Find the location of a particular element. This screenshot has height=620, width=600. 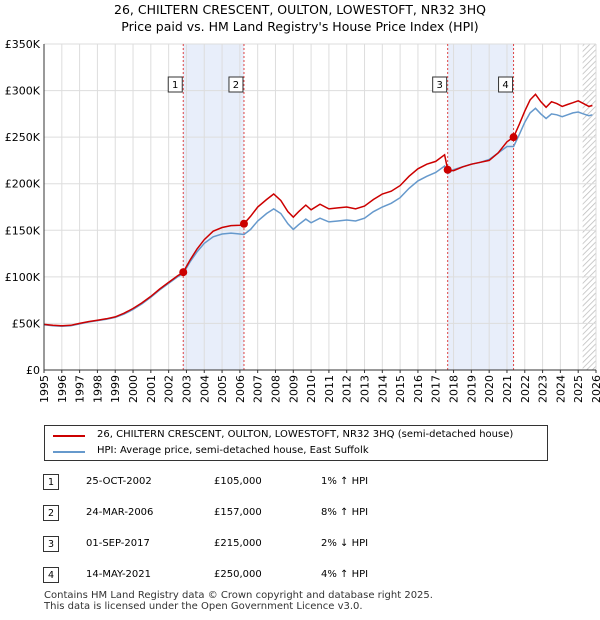

y-tick-label: £250K is located at coordinates (23, 137).